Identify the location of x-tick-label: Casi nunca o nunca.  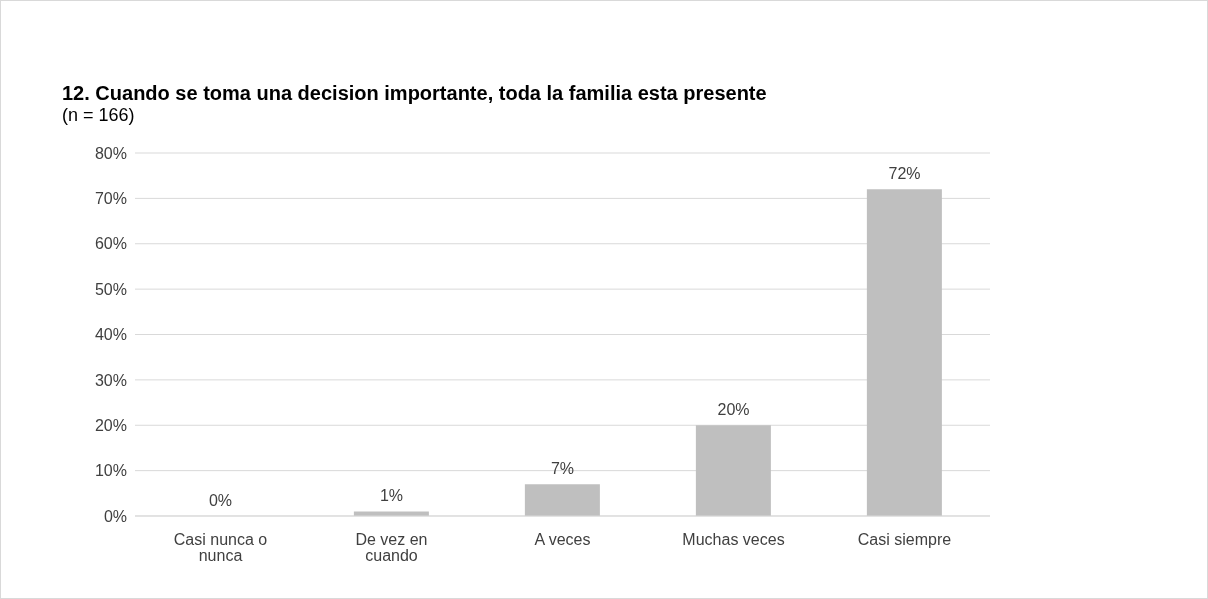
(220, 548).